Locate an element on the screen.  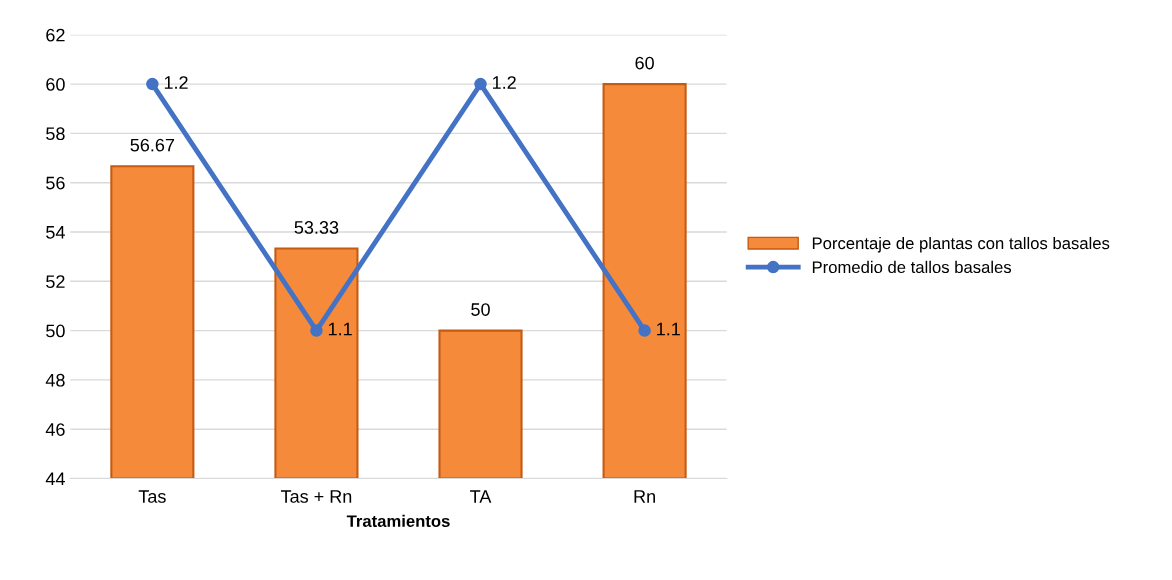
y-tick-label: 52 is located at coordinates (55, 282).